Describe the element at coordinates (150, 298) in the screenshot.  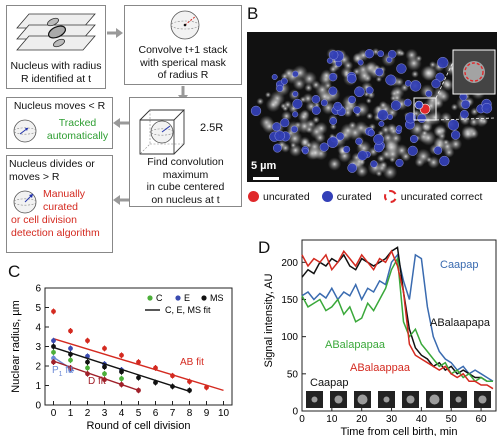
I see `legend-marker-c` at that location.